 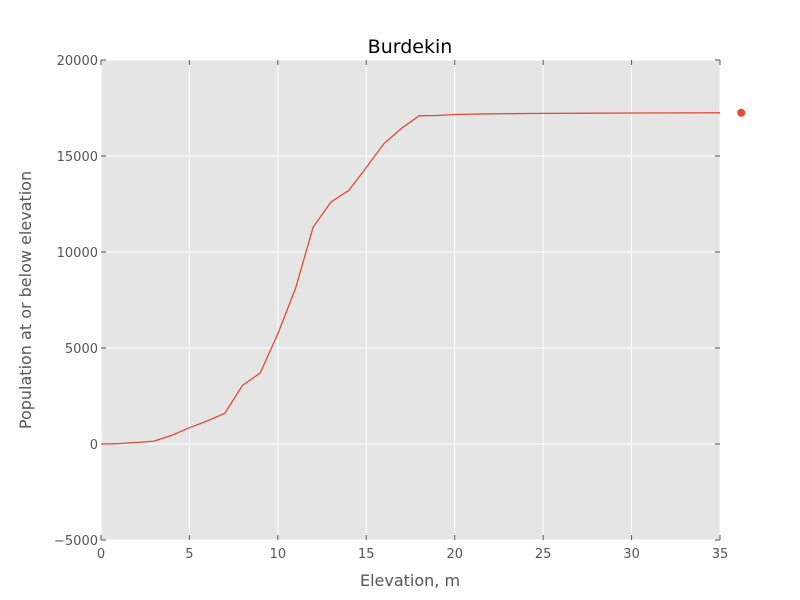 I want to click on x-tick-label: 35, so click(x=720, y=554).